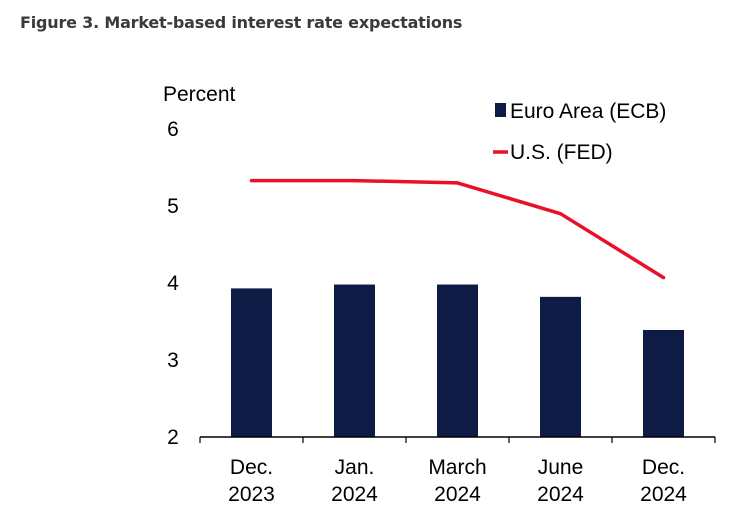 Image resolution: width=749 pixels, height=524 pixels. What do you see at coordinates (588, 111) in the screenshot?
I see `legend-label-euro-area: Euro Area (ECB)` at bounding box center [588, 111].